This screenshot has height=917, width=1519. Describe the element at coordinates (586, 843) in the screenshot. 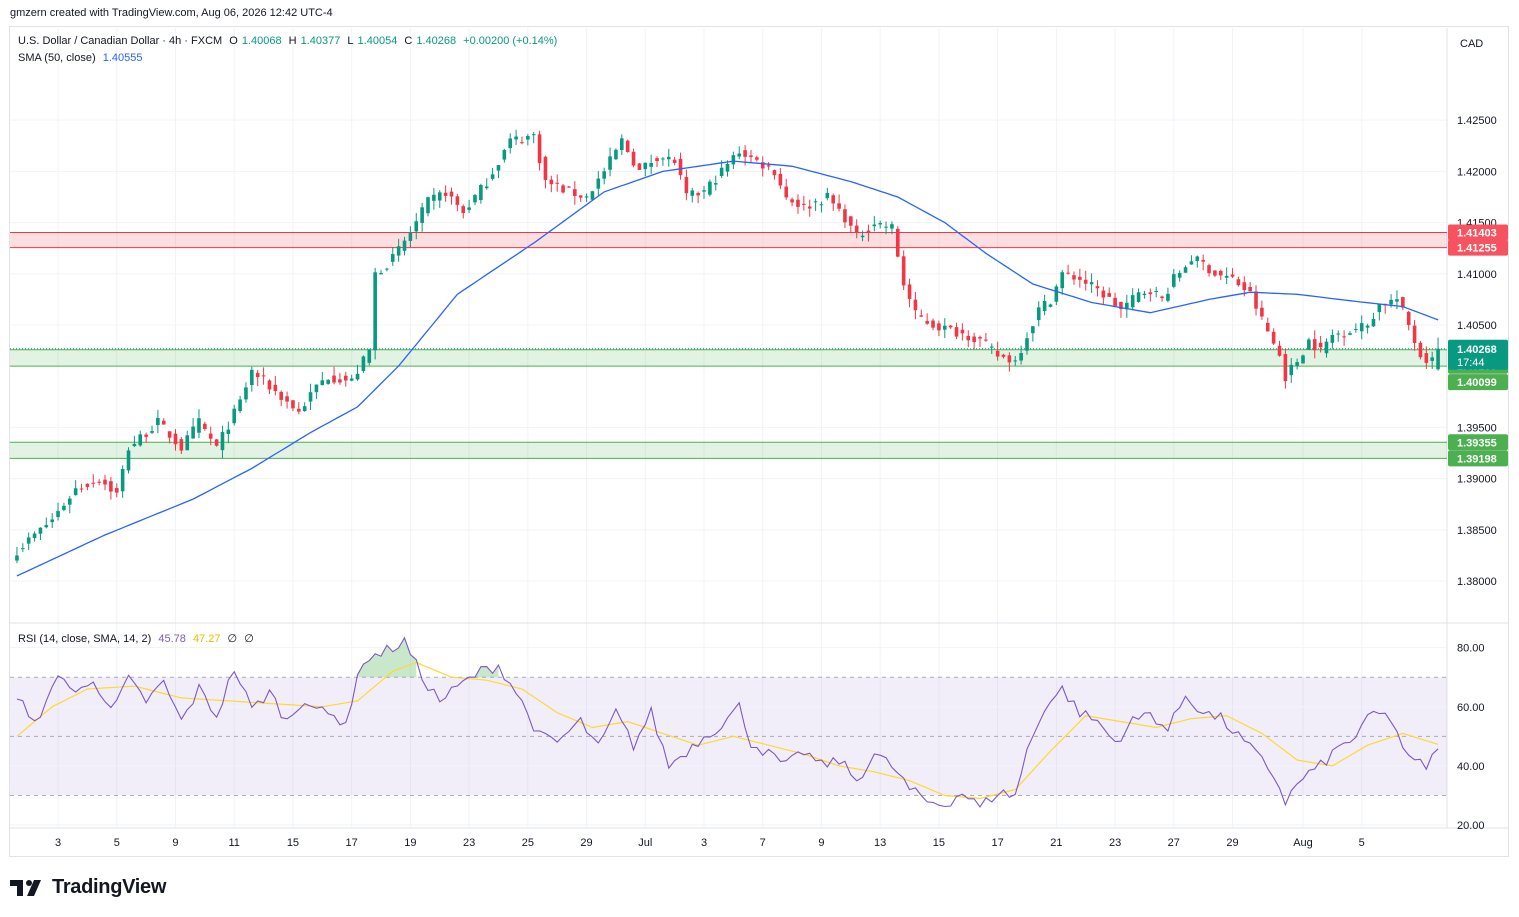

I see `time-tick-label: 29` at that location.